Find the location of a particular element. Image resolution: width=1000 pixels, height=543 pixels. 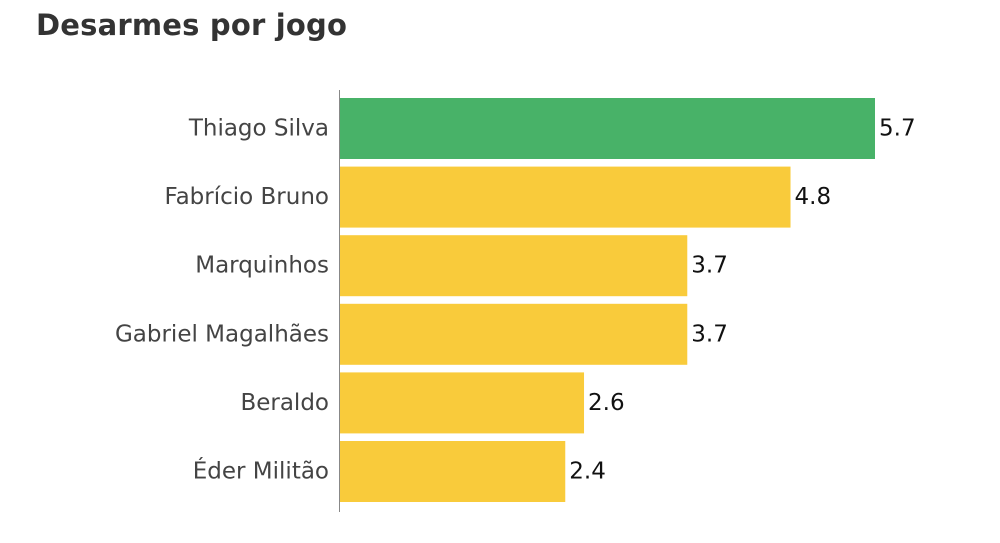

category-label: Marquinhos is located at coordinates (262, 266).